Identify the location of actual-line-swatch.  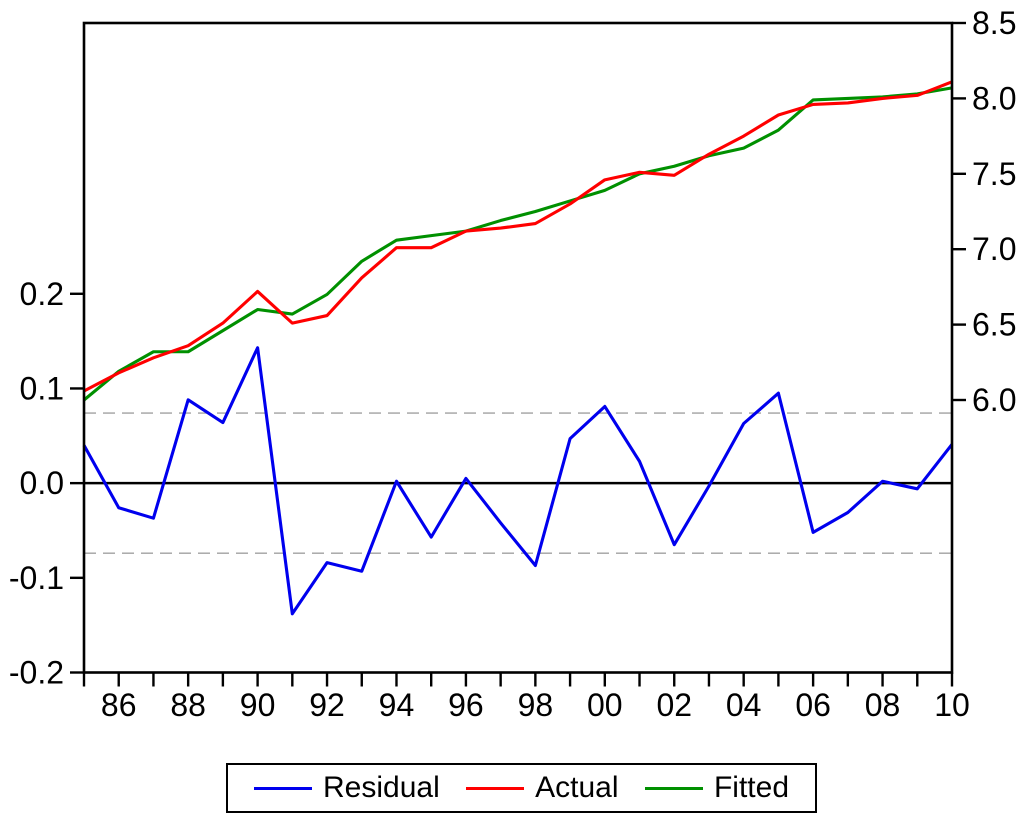
(495, 788).